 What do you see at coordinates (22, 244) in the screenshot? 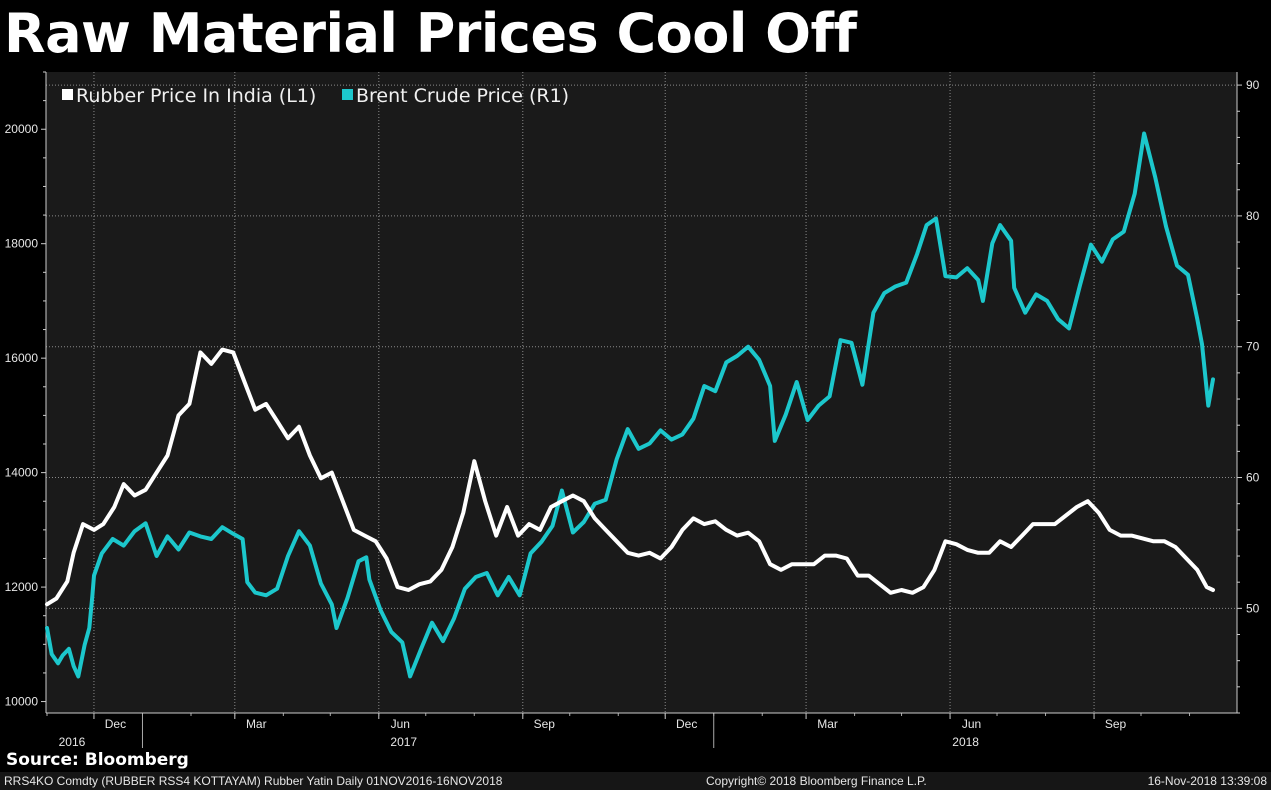
I see `left-tick-label: 18000` at bounding box center [22, 244].